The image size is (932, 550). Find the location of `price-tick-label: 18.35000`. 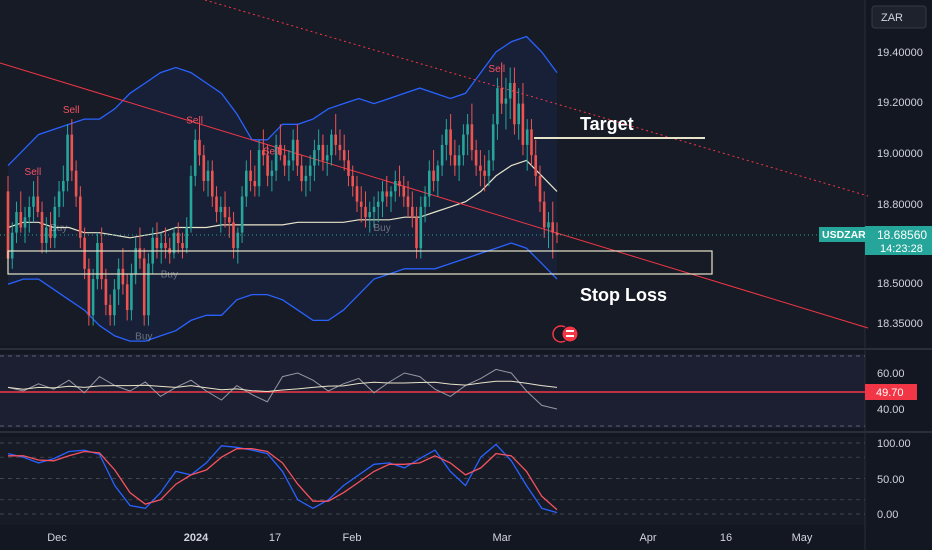

price-tick-label: 18.35000 is located at coordinates (900, 324).